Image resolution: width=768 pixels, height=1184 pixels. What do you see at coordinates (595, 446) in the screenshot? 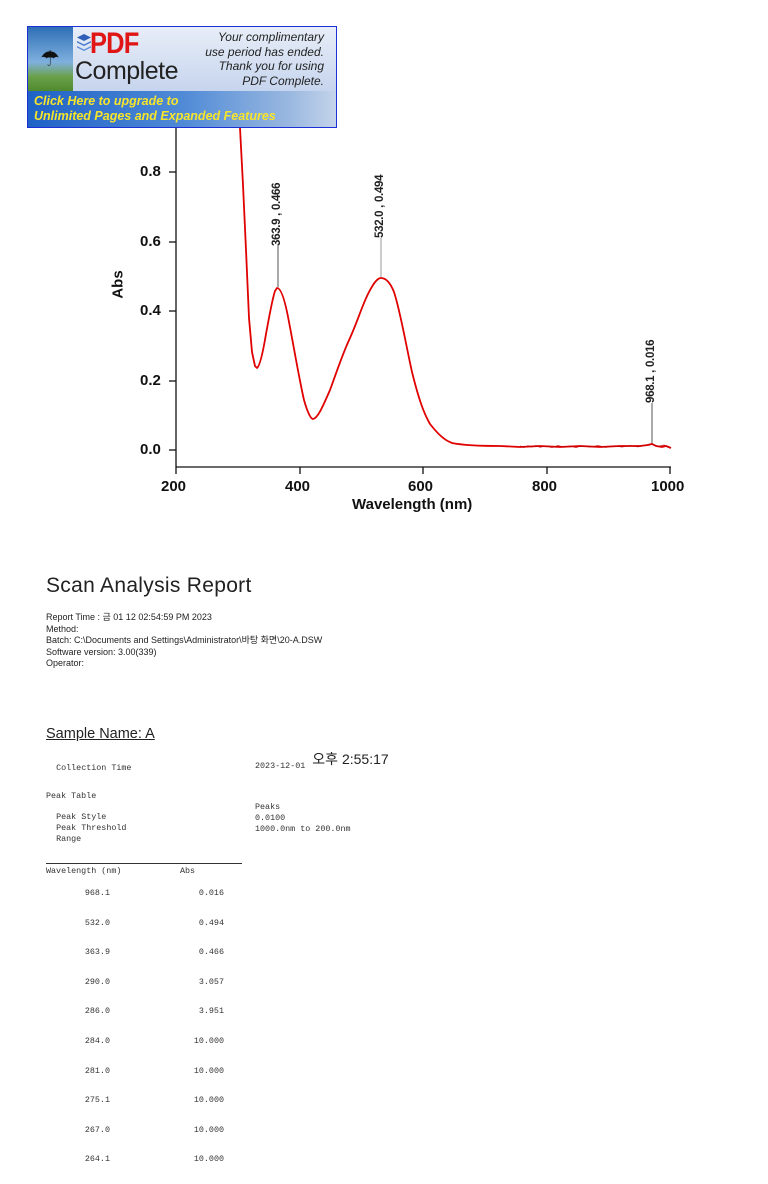
I see `spectrum-noise` at bounding box center [595, 446].